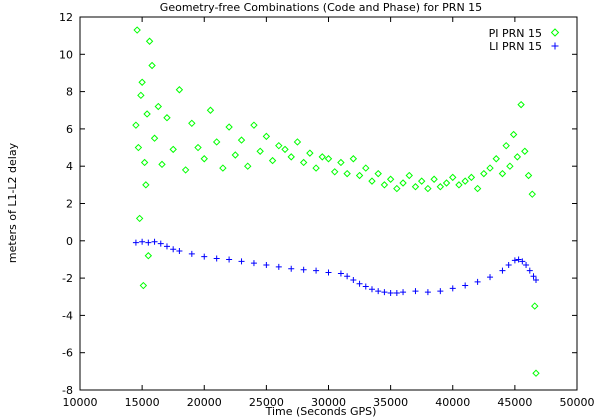 The width and height of the screenshot is (600, 420). I want to click on legend-label-li-prn-15: LI PRN 15, so click(515, 46).